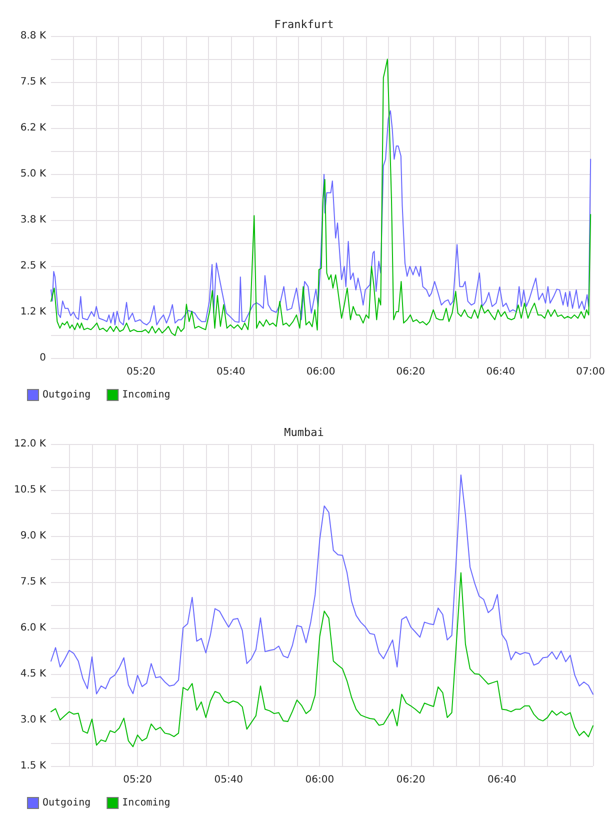  I want to click on y-tick-label: 5.0 K, so click(33, 174).